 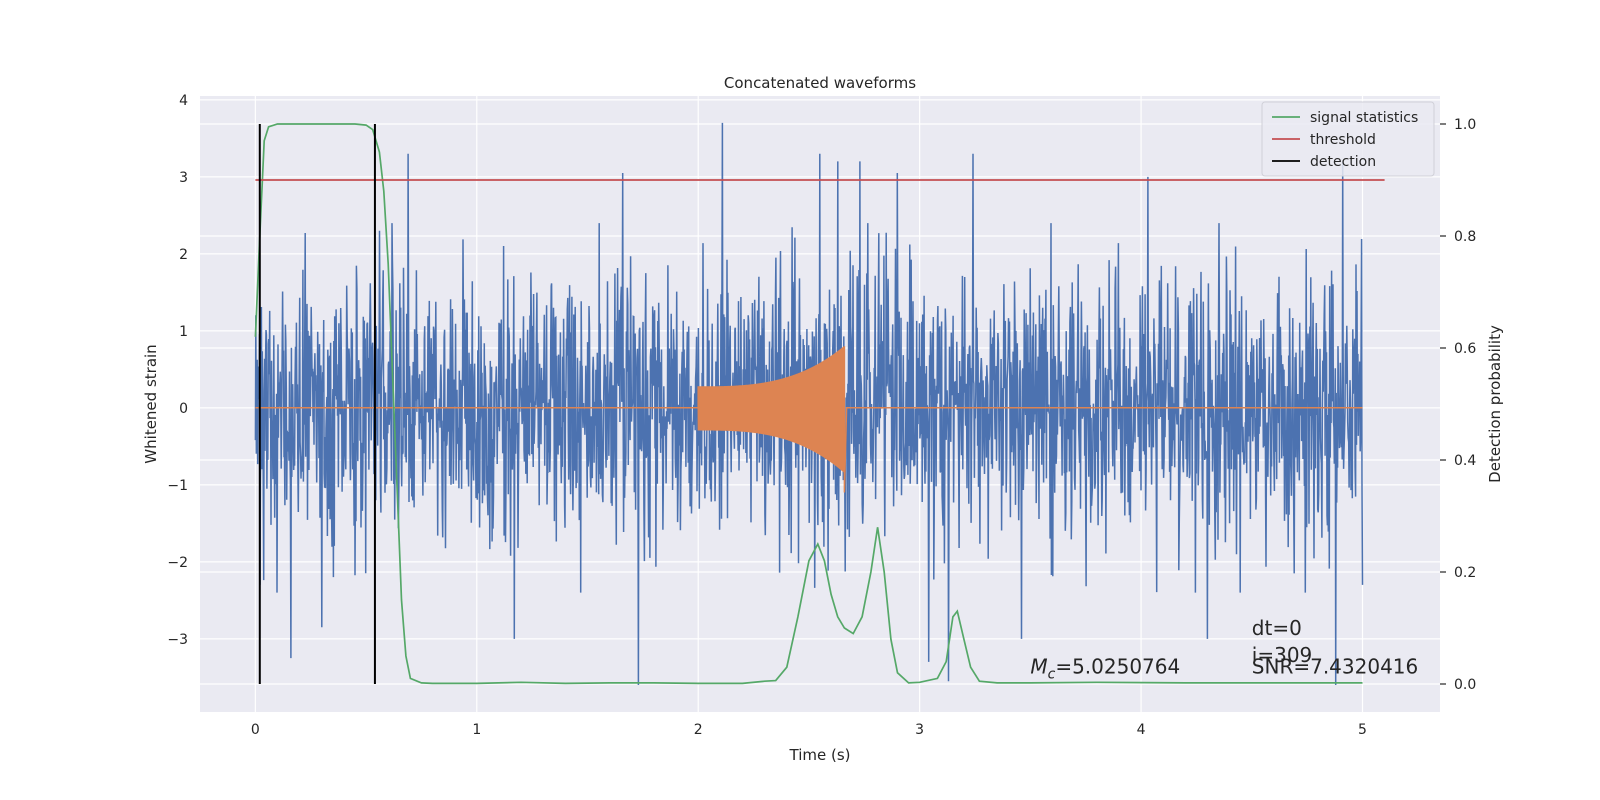 What do you see at coordinates (183, 332) in the screenshot?
I see `y-tick-label-4: 1` at bounding box center [183, 332].